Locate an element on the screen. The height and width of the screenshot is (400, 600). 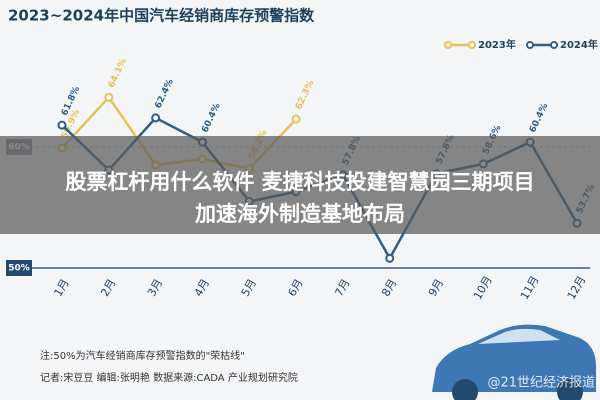
note: 记者:宋豆豆 编辑:张明艳 数据来源:CADA 产业规划研究院 is located at coordinates (169, 377).